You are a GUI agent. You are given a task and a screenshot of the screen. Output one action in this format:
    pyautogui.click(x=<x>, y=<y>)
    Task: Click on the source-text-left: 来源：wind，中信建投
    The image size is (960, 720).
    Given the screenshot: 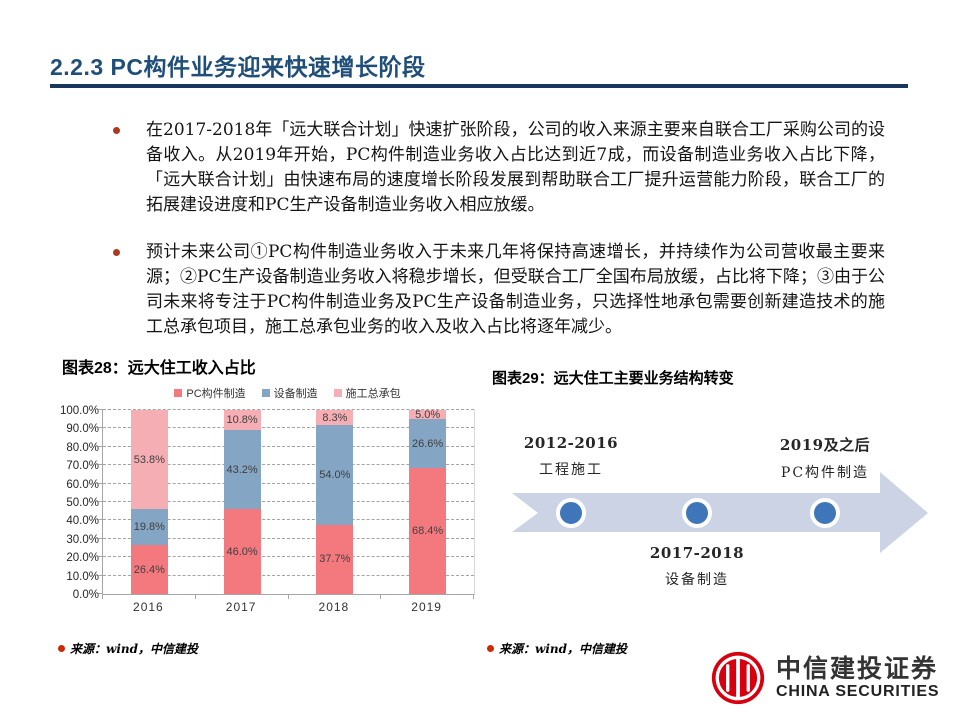 What is the action you would take?
    pyautogui.click(x=134, y=649)
    